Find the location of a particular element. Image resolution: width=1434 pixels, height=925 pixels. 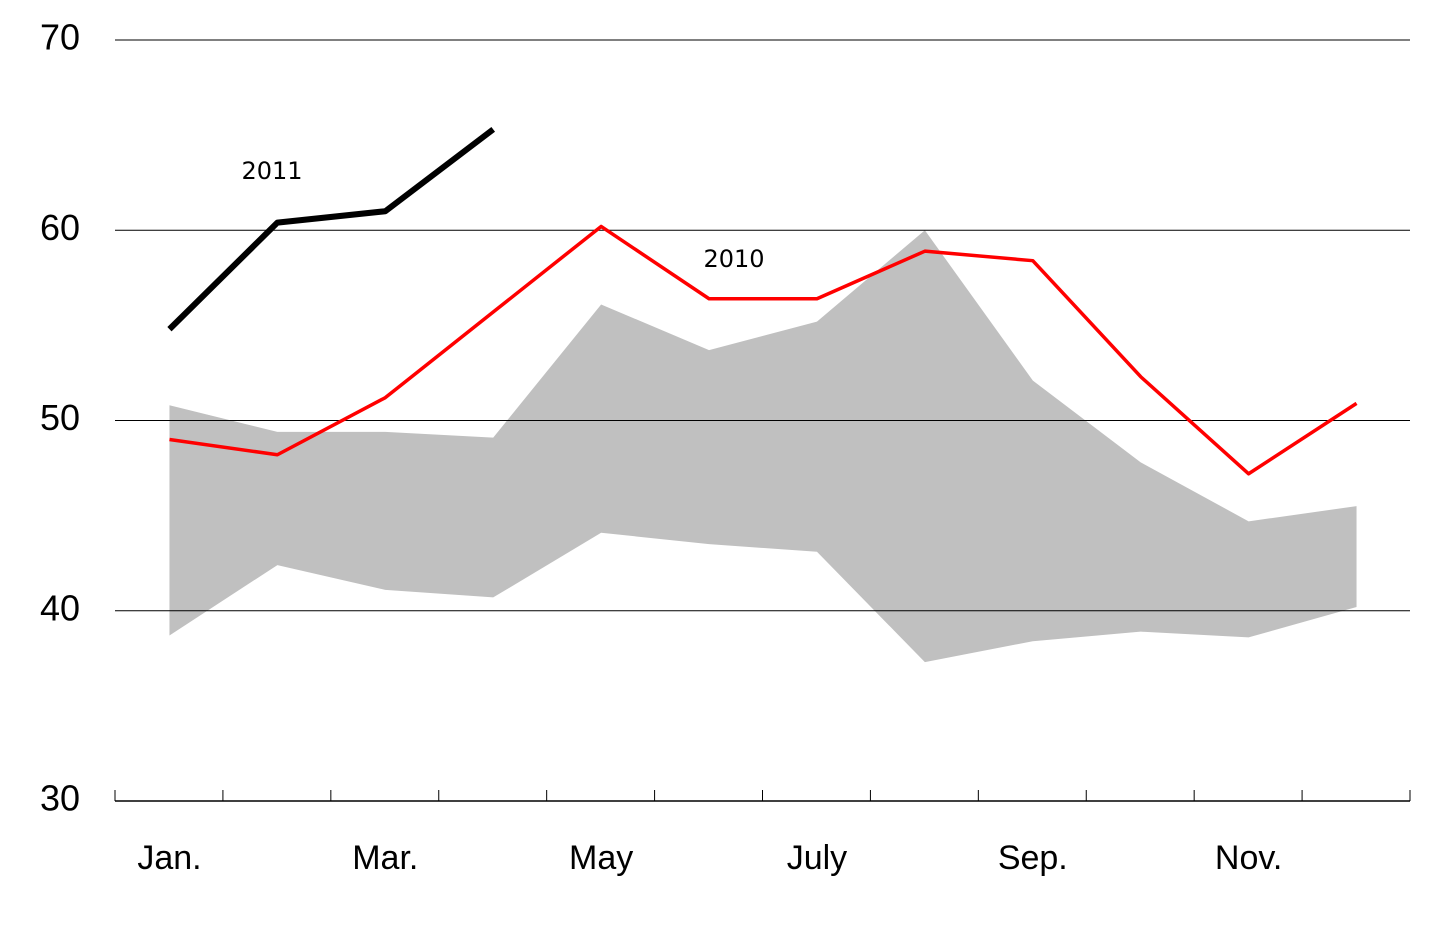

x-tick-label: Mar. is located at coordinates (385, 858).